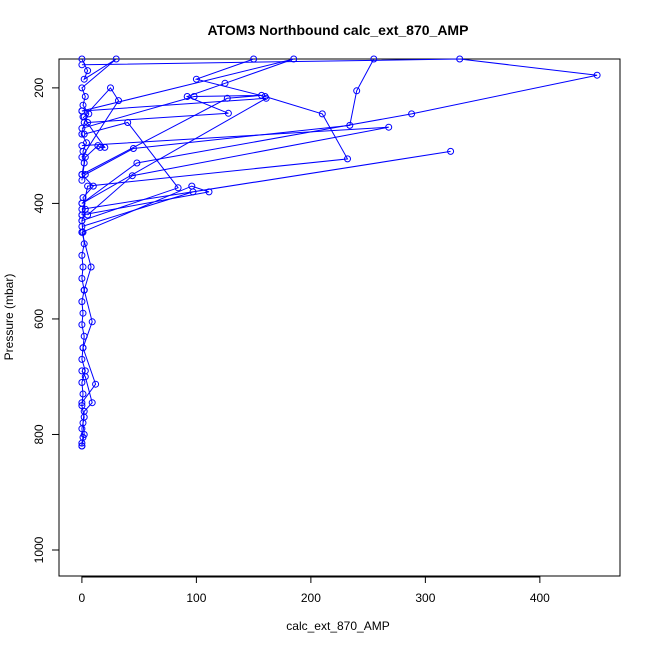 Image resolution: width=650 pixels, height=650 pixels. What do you see at coordinates (196, 598) in the screenshot?
I see `x-tick-label: 100` at bounding box center [196, 598].